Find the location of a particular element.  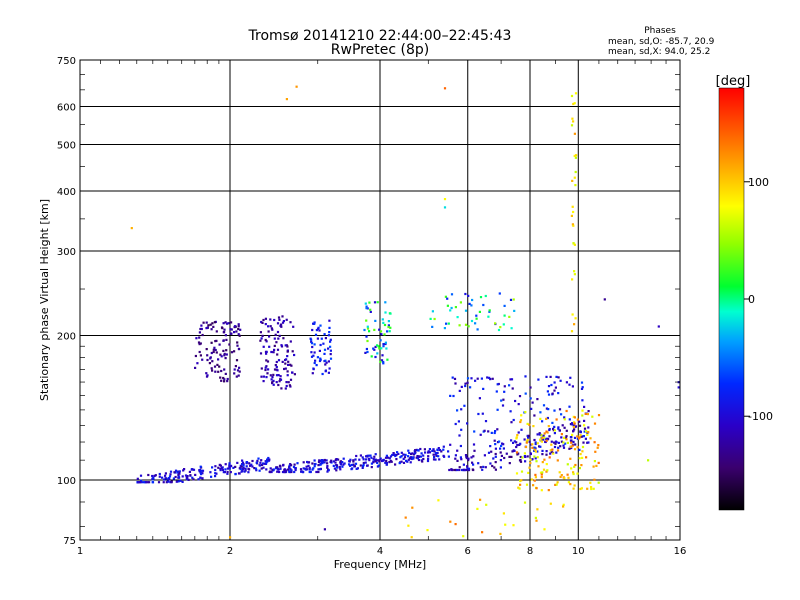

x-tick-label: 4 is located at coordinates (380, 551).